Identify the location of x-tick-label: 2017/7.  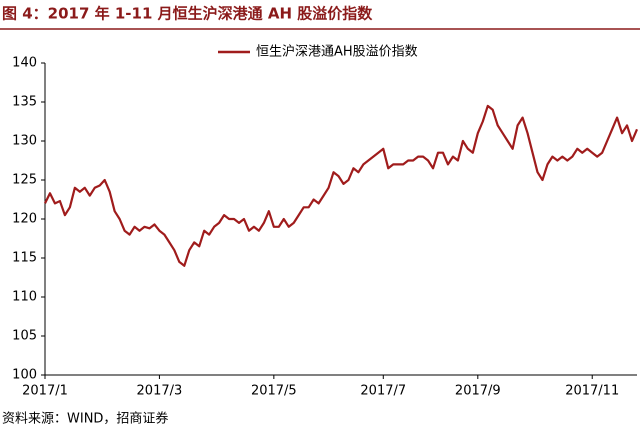
(383, 391).